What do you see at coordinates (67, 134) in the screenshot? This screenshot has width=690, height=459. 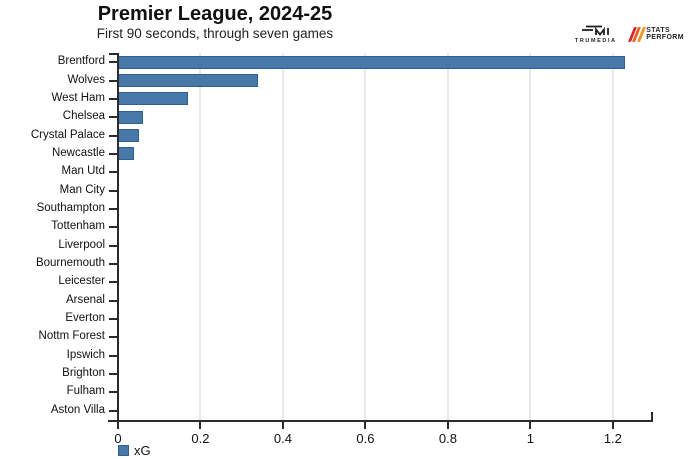 I see `category-label: Crystal Palace` at bounding box center [67, 134].